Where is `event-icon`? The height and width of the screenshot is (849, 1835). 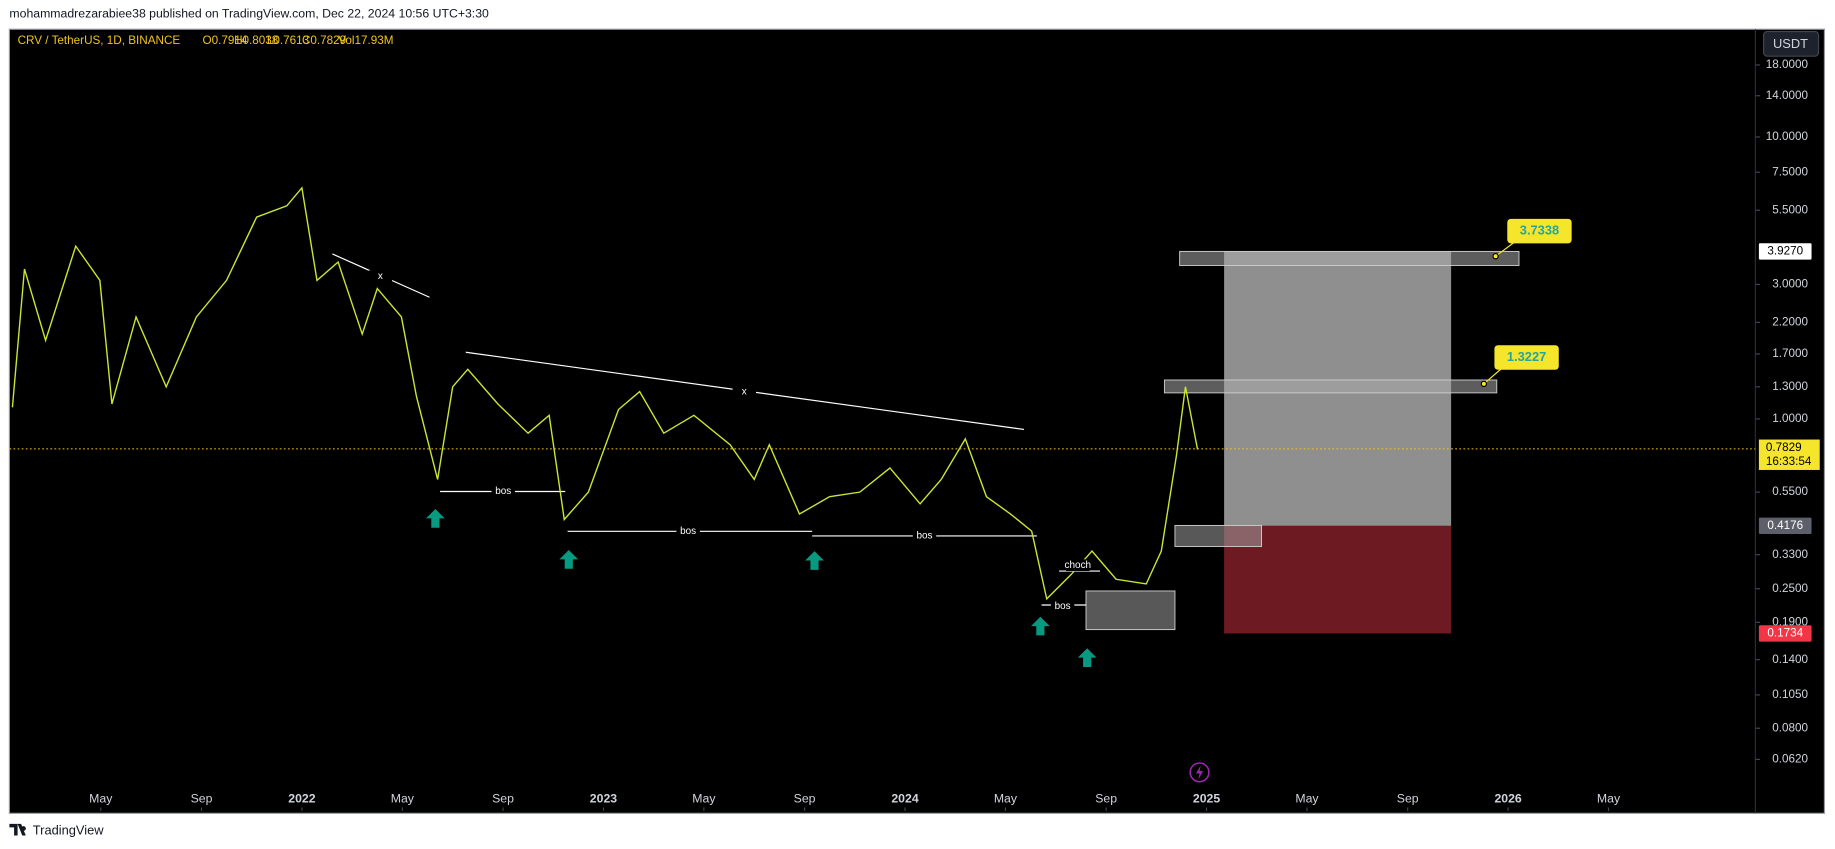
event-icon is located at coordinates (1199, 772).